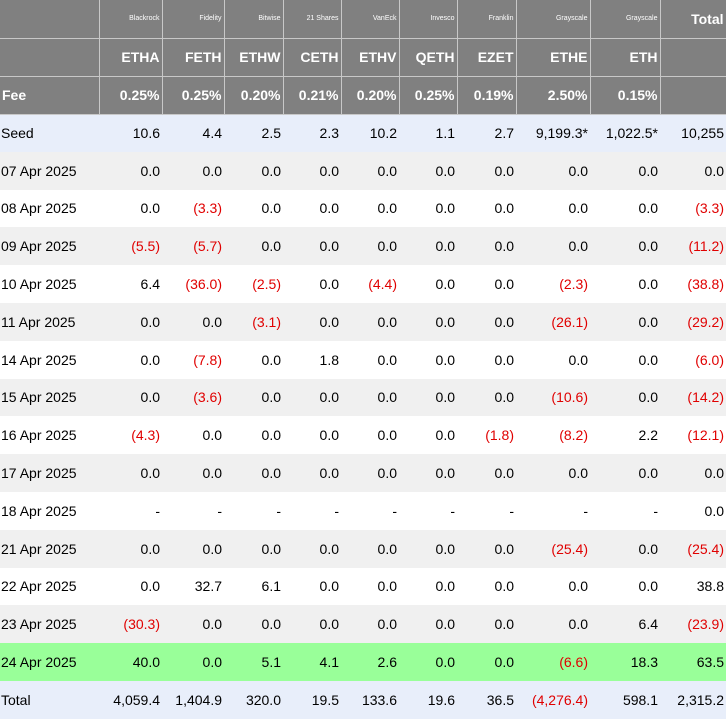  Describe the element at coordinates (693, 699) in the screenshot. I see `row-total-cell: 2,315.2` at that location.